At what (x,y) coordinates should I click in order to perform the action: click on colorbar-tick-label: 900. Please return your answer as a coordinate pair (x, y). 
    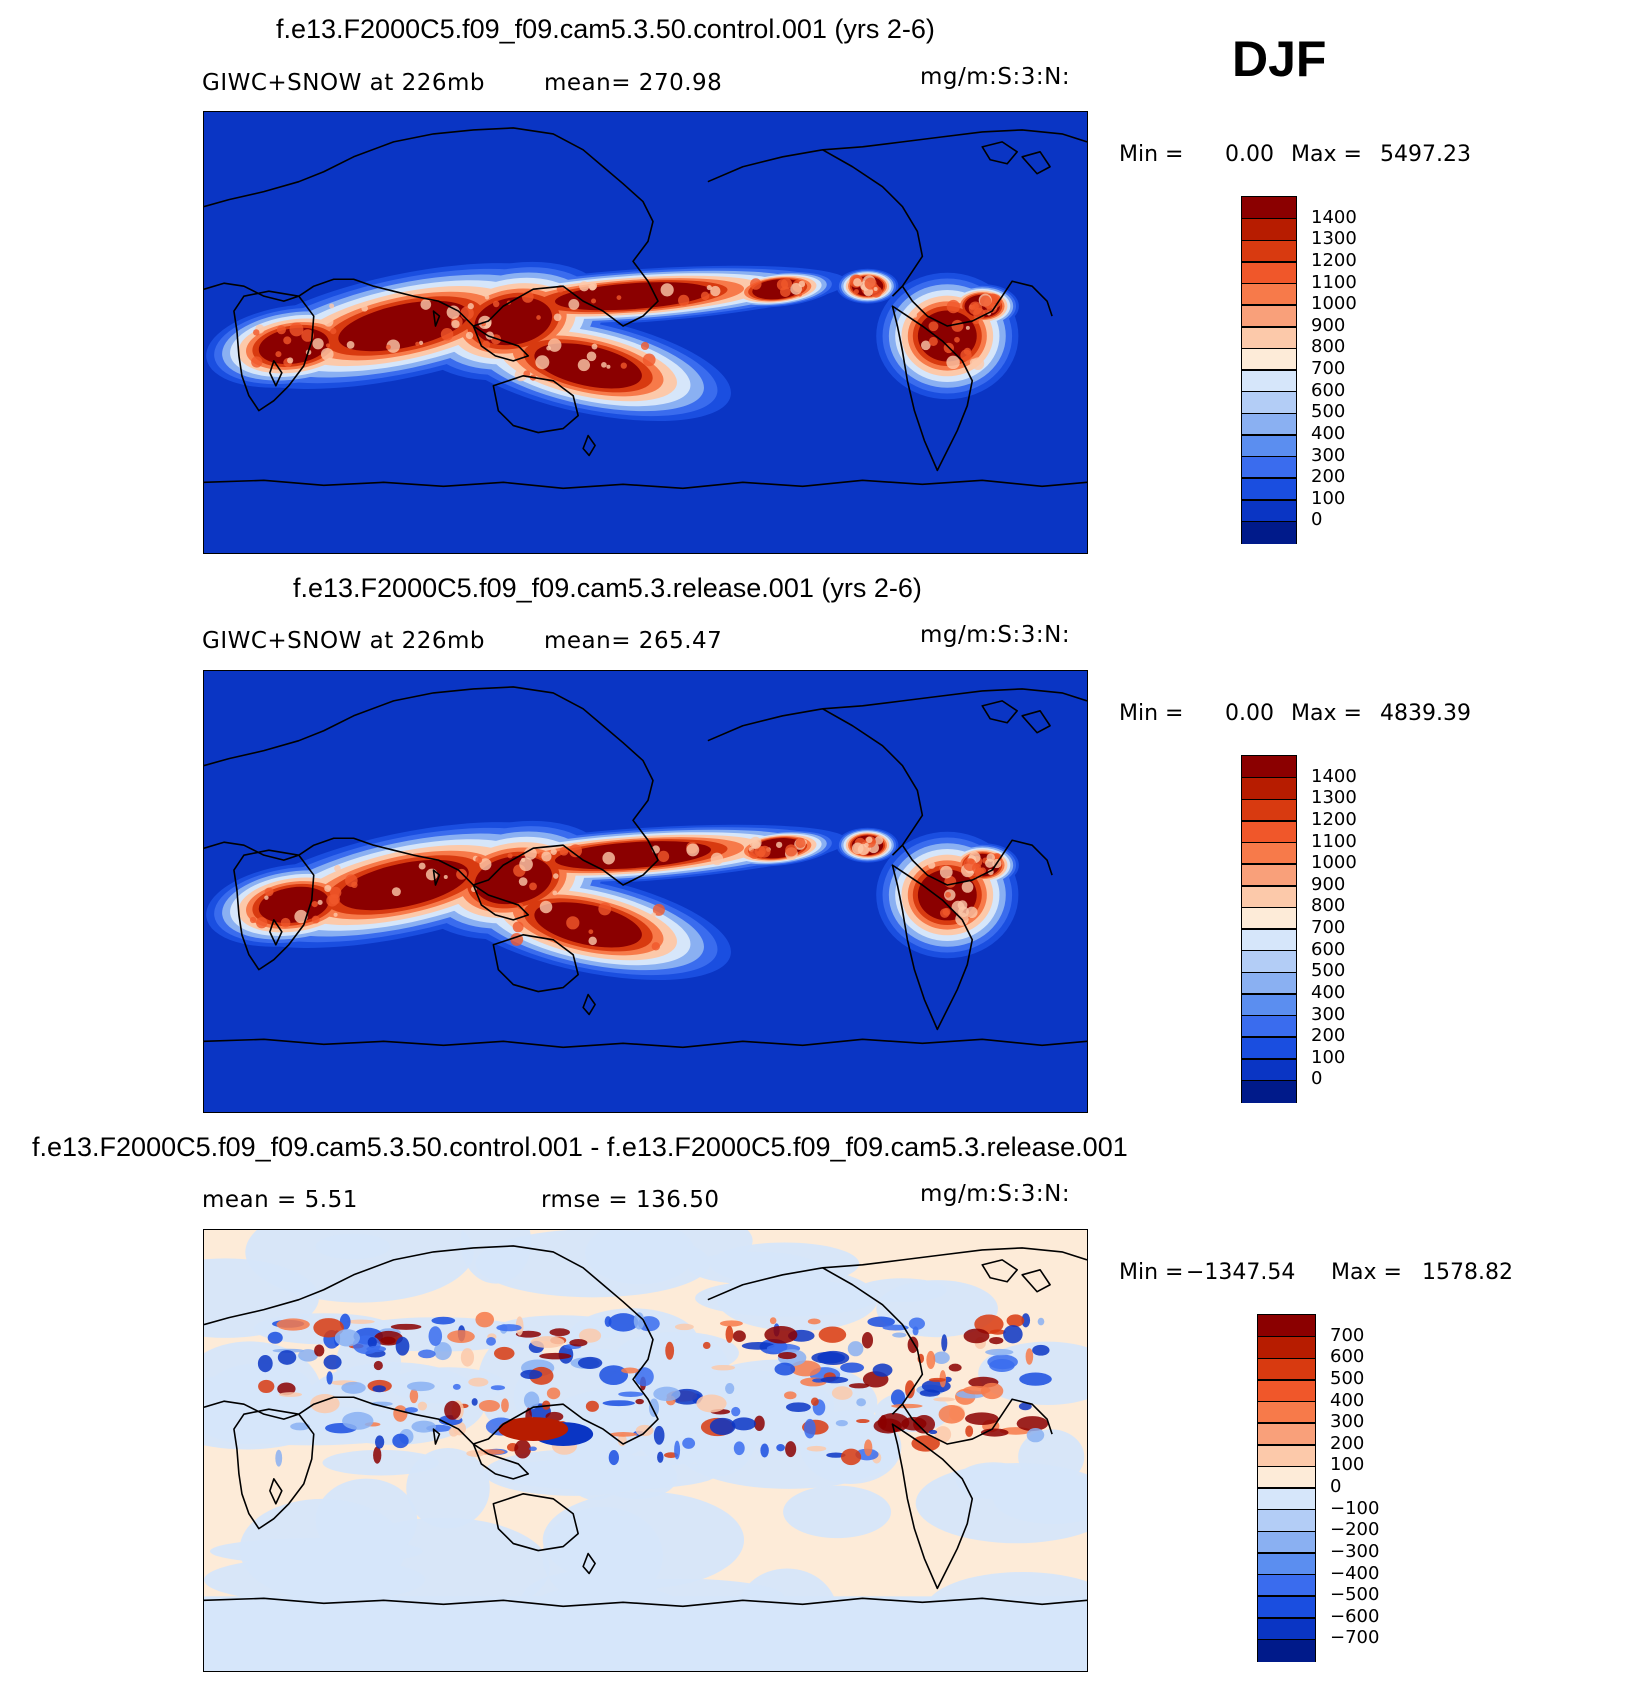
    Looking at the image, I should click on (1328, 884).